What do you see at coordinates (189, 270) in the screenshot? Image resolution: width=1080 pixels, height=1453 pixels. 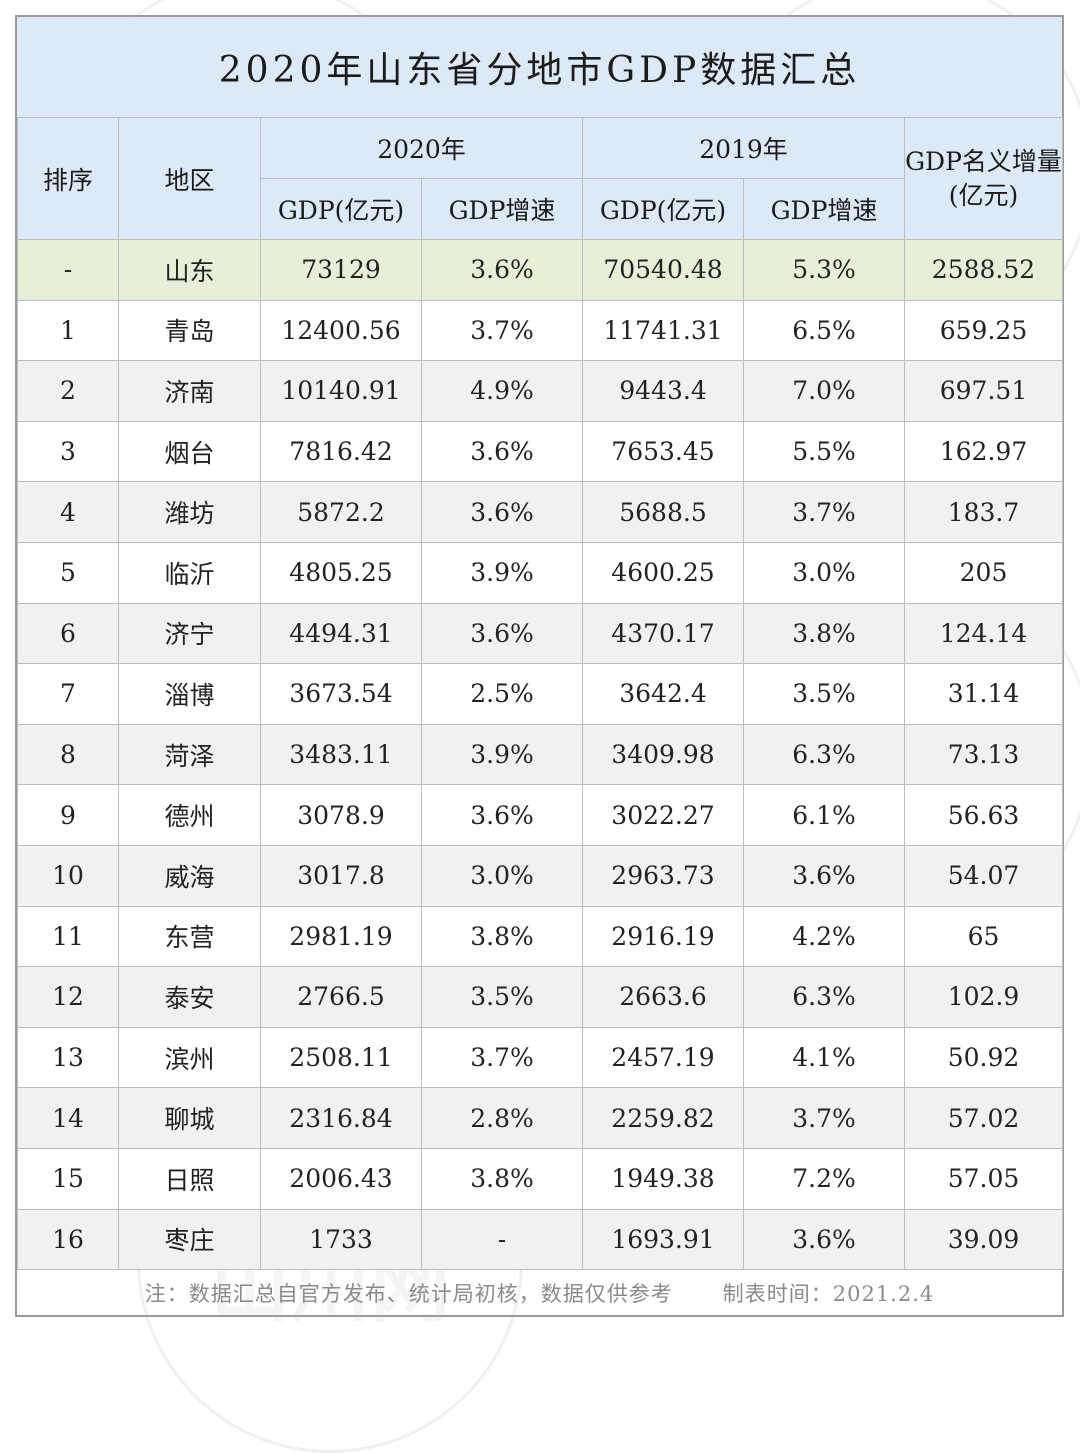 I see `cell-region: 山东` at bounding box center [189, 270].